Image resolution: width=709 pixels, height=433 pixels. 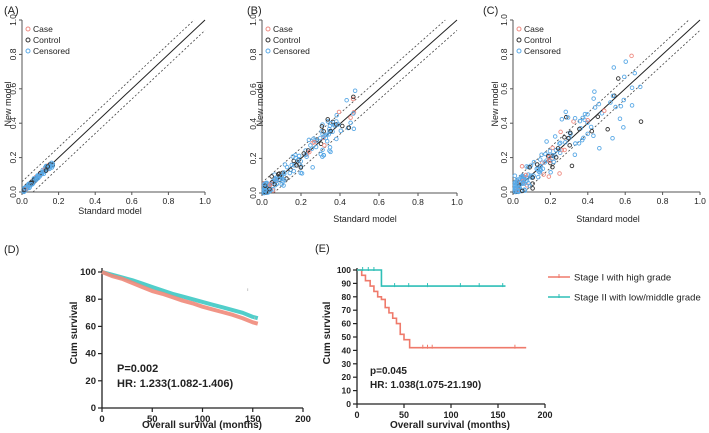 I want to click on legend-label: Censored, so click(x=542, y=51).